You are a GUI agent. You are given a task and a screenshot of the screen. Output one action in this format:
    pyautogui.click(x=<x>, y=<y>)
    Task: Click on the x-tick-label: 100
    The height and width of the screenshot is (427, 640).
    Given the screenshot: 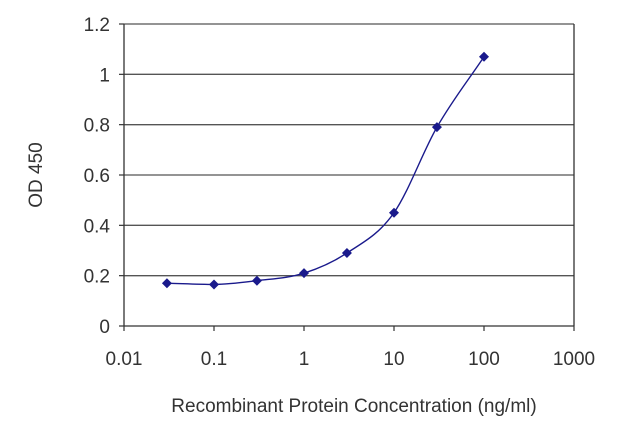 What is the action you would take?
    pyautogui.click(x=484, y=359)
    